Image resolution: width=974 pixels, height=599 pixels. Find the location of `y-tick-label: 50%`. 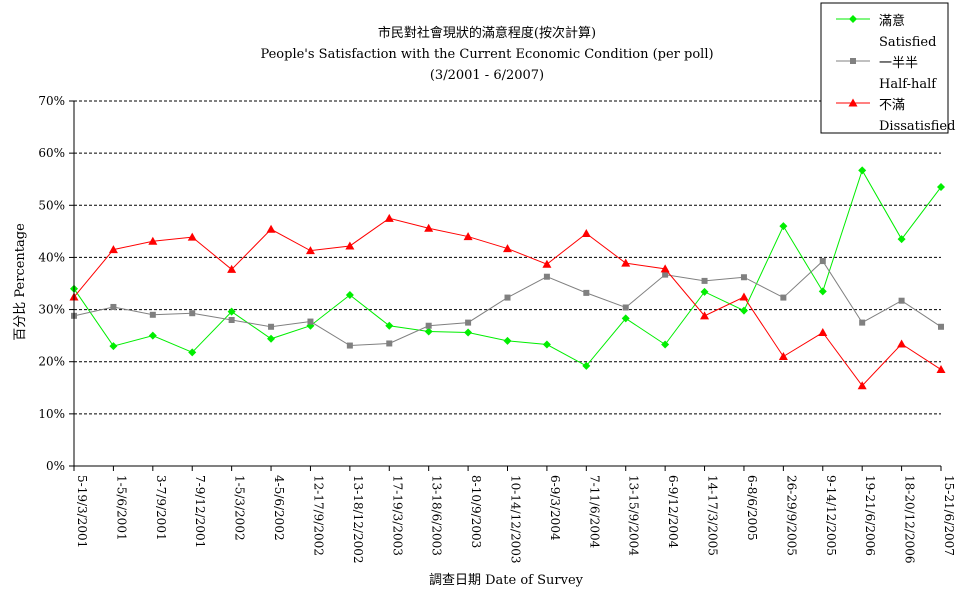

y-tick-label: 50% is located at coordinates (51, 205).